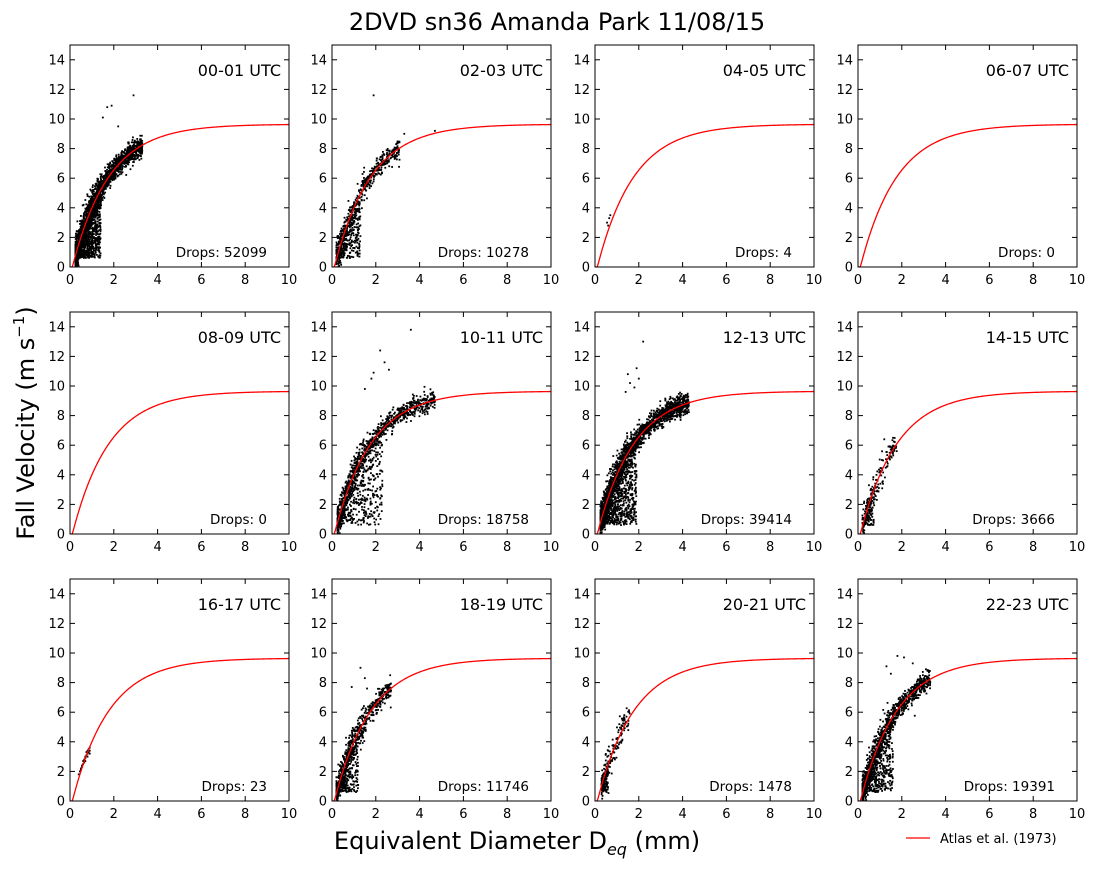 This screenshot has width=1094, height=872. I want to click on y-tick-label: 12, so click(318, 90).